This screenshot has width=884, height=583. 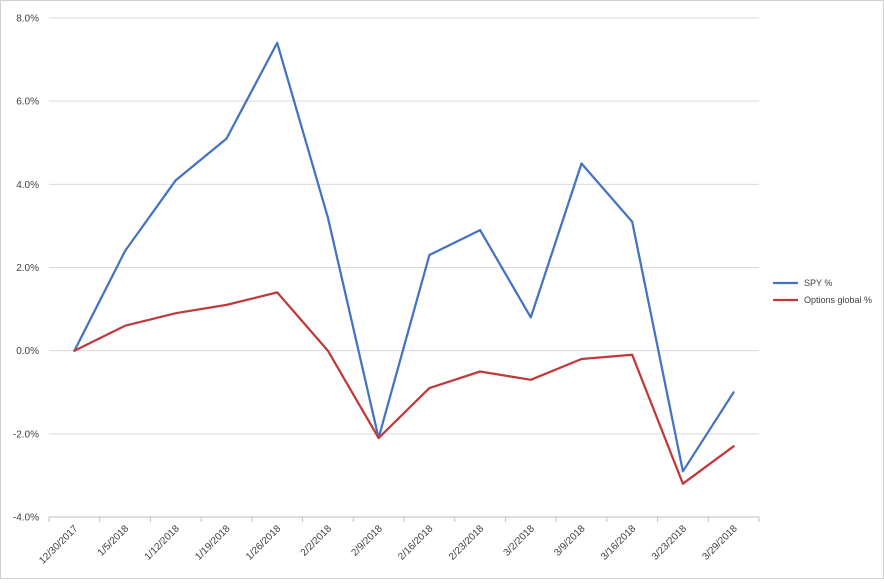 I want to click on x-tick-label: 2/9/2018, so click(x=367, y=541).